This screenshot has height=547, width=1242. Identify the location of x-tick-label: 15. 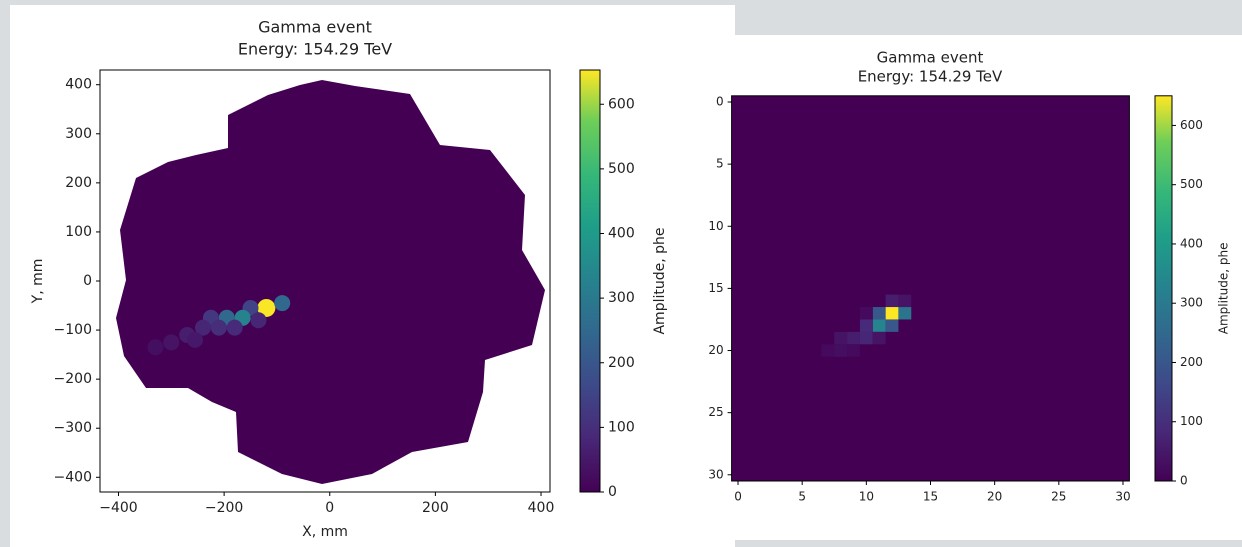
(930, 497).